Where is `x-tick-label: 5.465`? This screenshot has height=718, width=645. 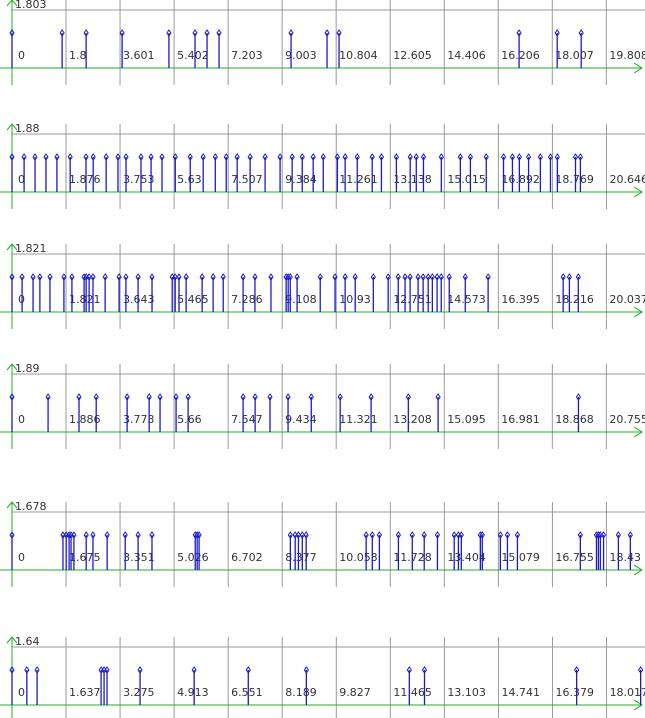
x-tick-label: 5.465 is located at coordinates (193, 299).